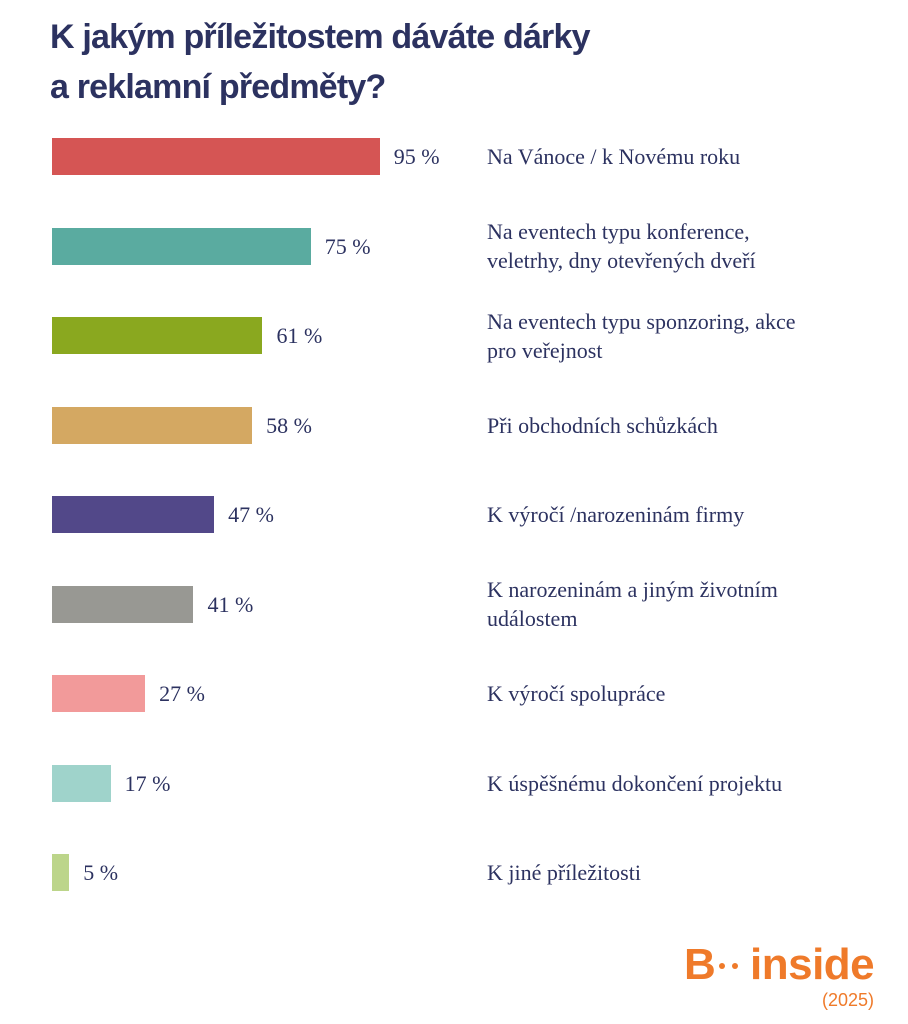 The image size is (908, 1024). I want to click on value-label-2: 75 %, so click(347, 246).